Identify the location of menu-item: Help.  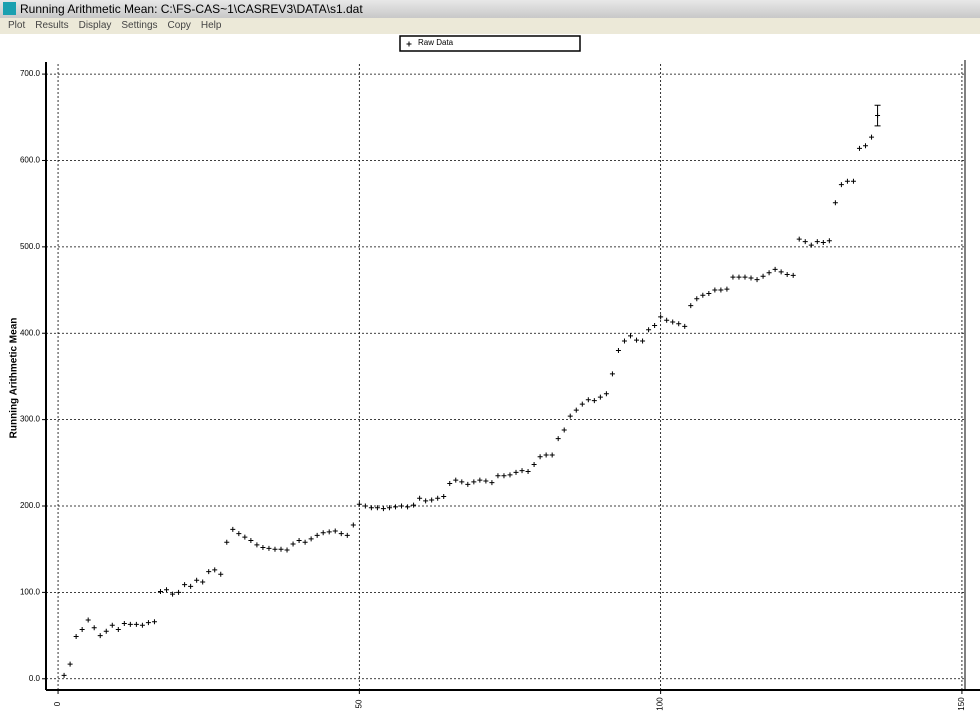
(211, 25).